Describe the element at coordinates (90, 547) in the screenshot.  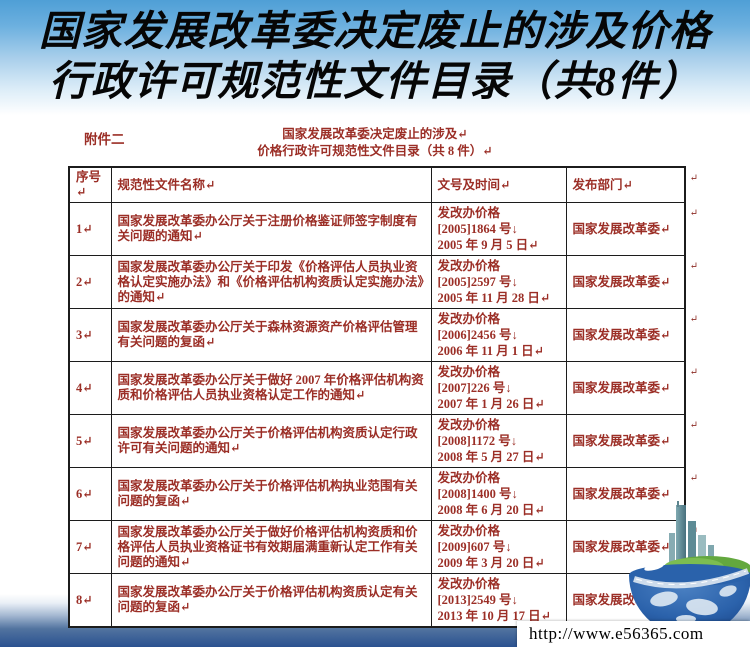
I see `serial-cell: 7↵` at that location.